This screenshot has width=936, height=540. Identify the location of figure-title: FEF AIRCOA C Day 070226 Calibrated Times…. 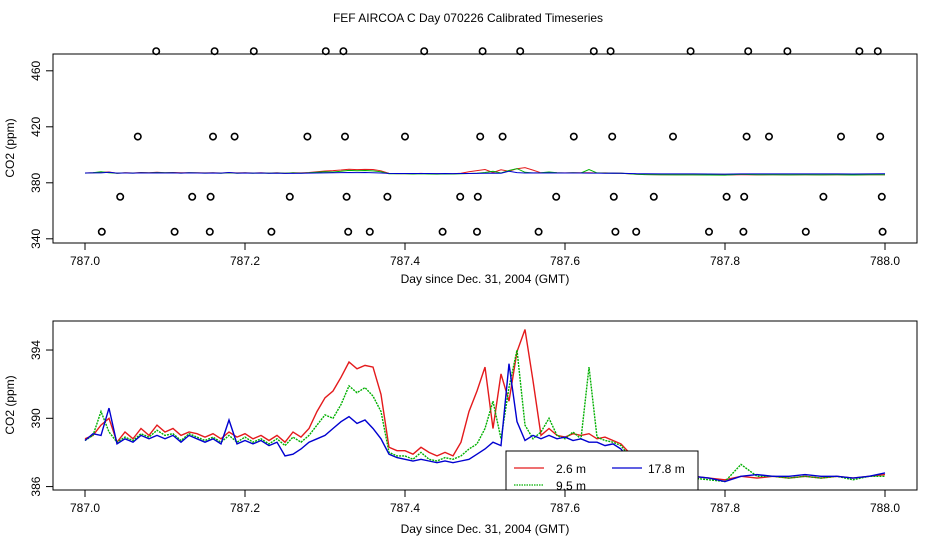
(468, 18).